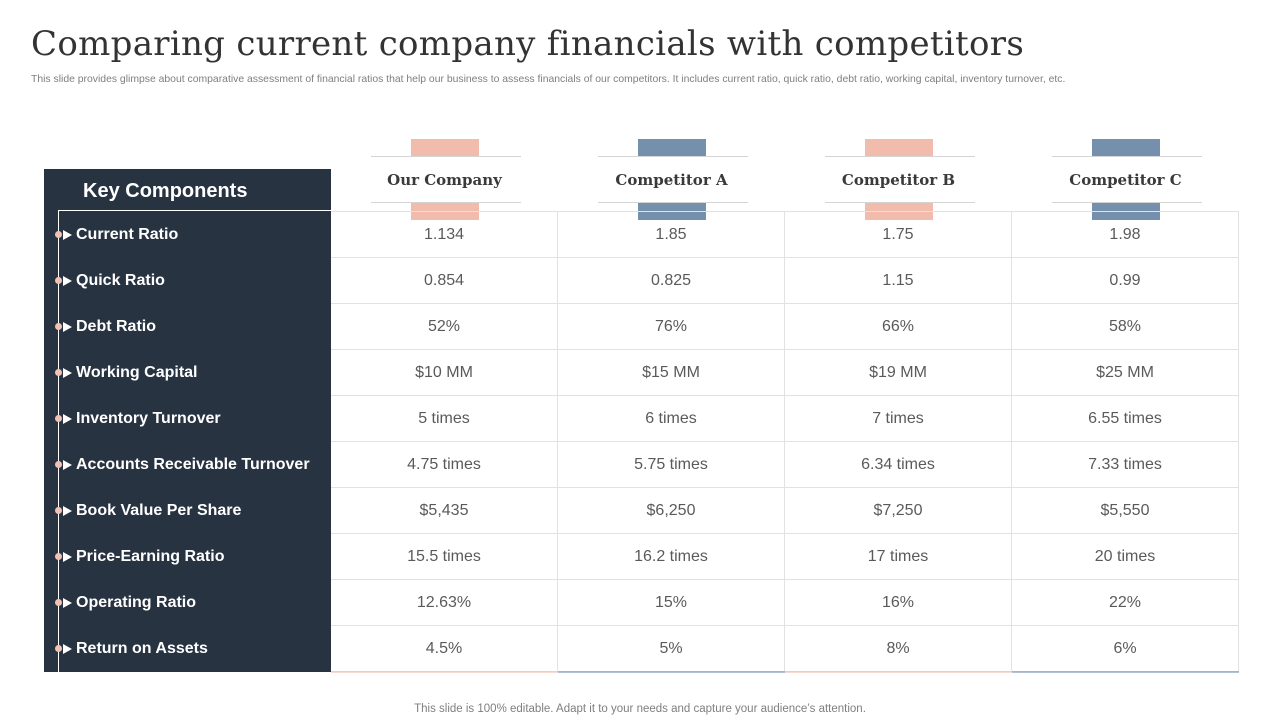 The height and width of the screenshot is (720, 1280). Describe the element at coordinates (671, 649) in the screenshot. I see `table-cell: 5%` at that location.